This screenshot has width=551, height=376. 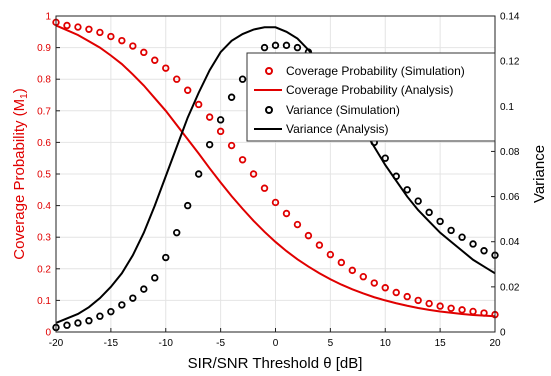 What do you see at coordinates (503, 333) in the screenshot?
I see `y-right-tick-label-0: 0` at bounding box center [503, 333].